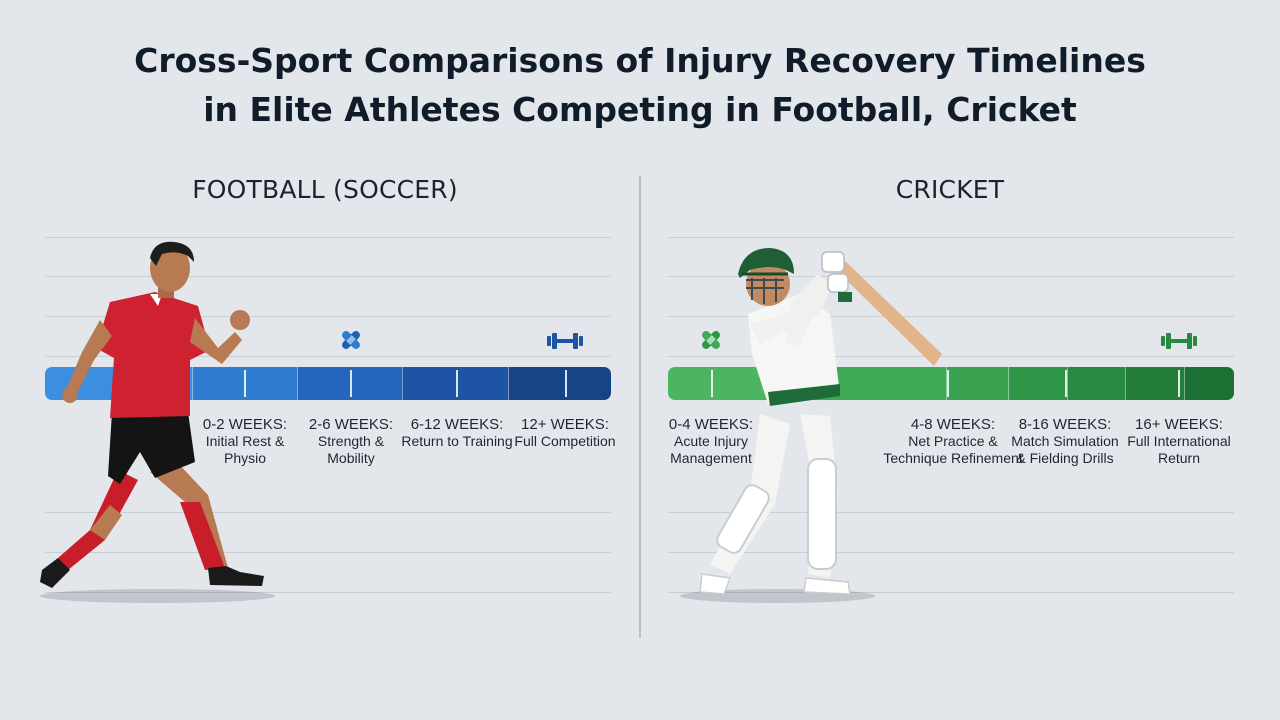  What do you see at coordinates (155, 420) in the screenshot?
I see `football-player-illustration` at bounding box center [155, 420].